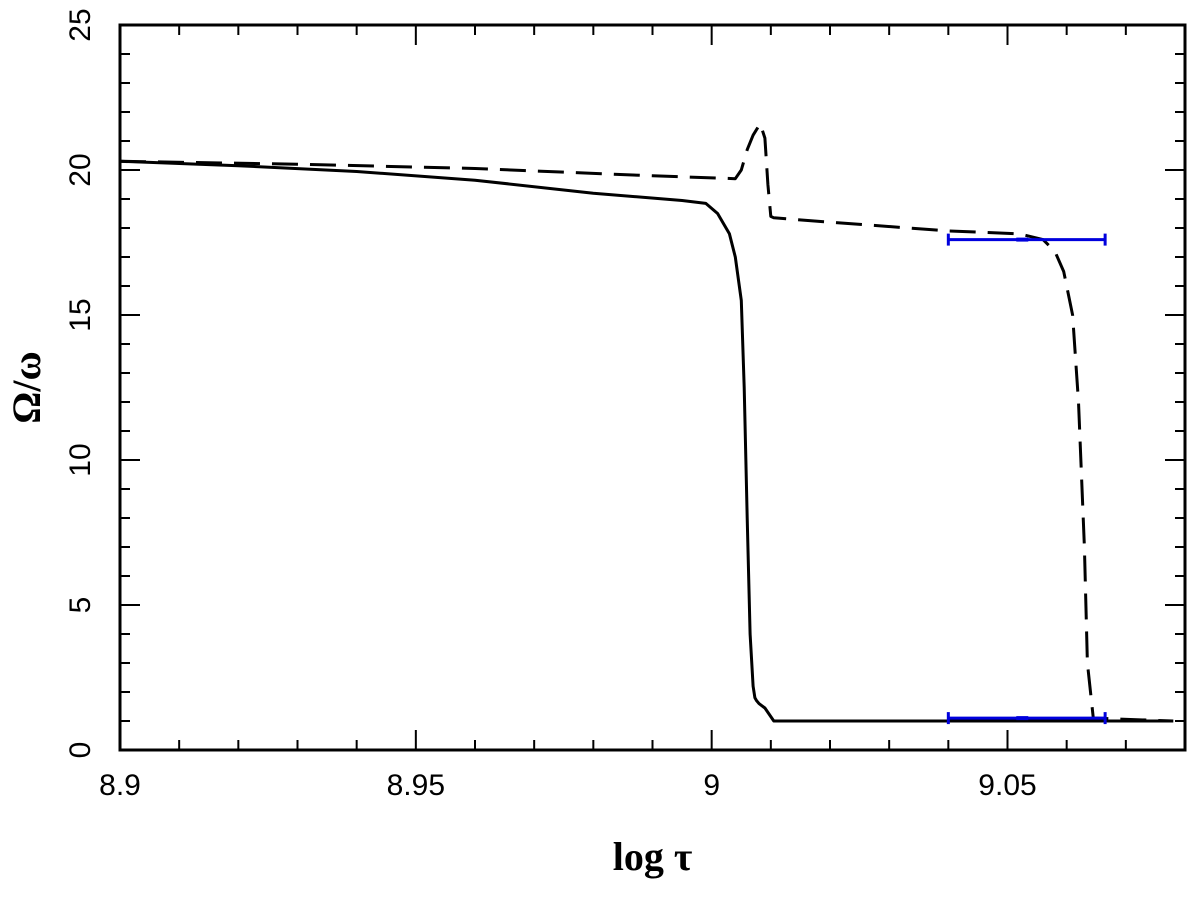 The width and height of the screenshot is (1200, 897). What do you see at coordinates (80, 605) in the screenshot?
I see `y-tick-label: 5` at bounding box center [80, 605].